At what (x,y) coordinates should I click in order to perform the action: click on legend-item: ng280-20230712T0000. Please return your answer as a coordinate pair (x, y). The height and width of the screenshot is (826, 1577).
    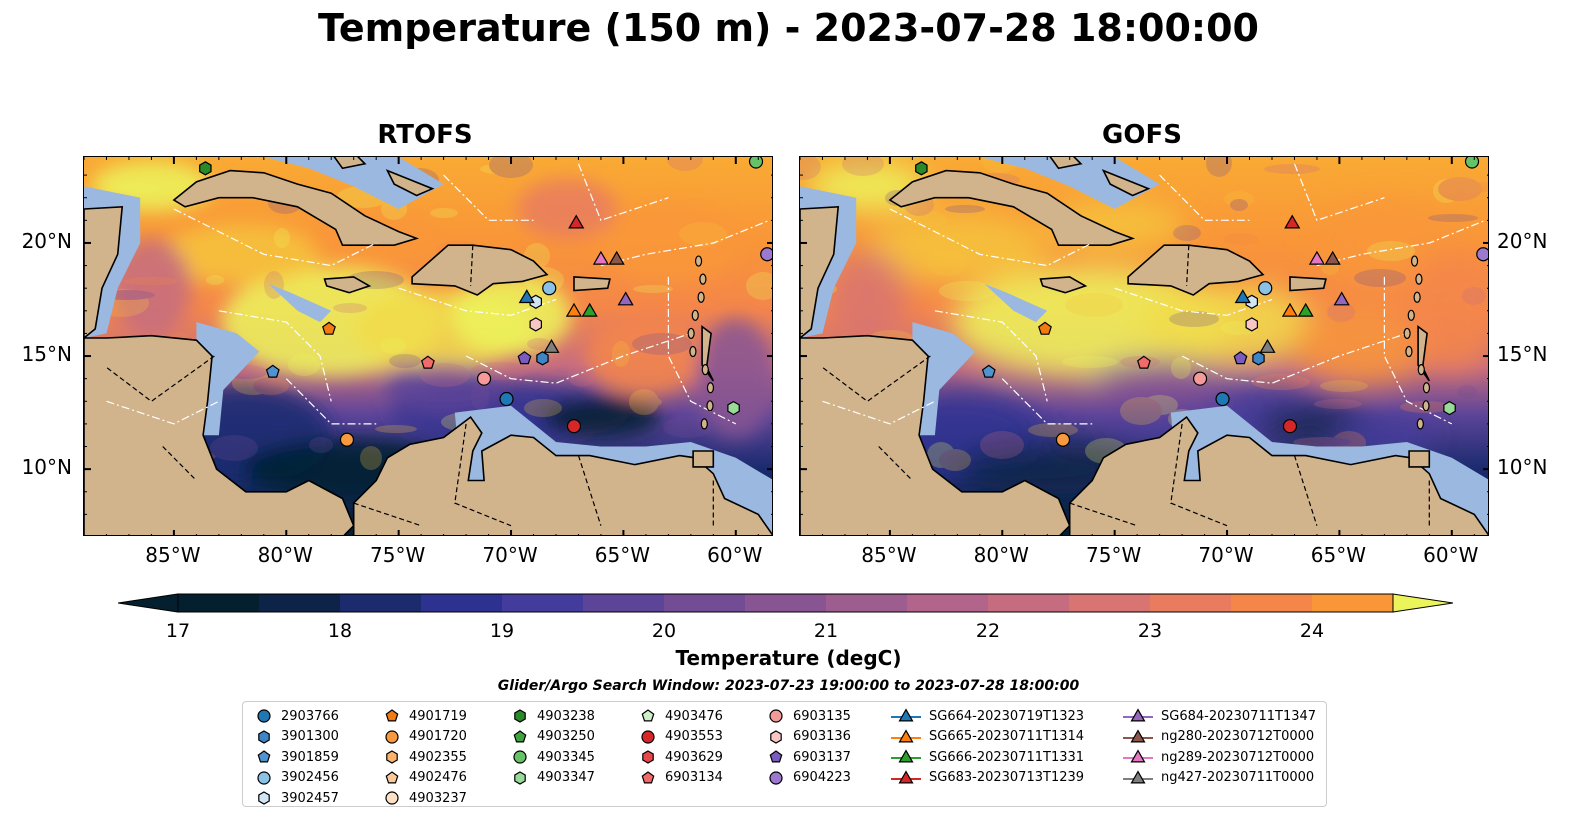
    Looking at the image, I should click on (1218, 737).